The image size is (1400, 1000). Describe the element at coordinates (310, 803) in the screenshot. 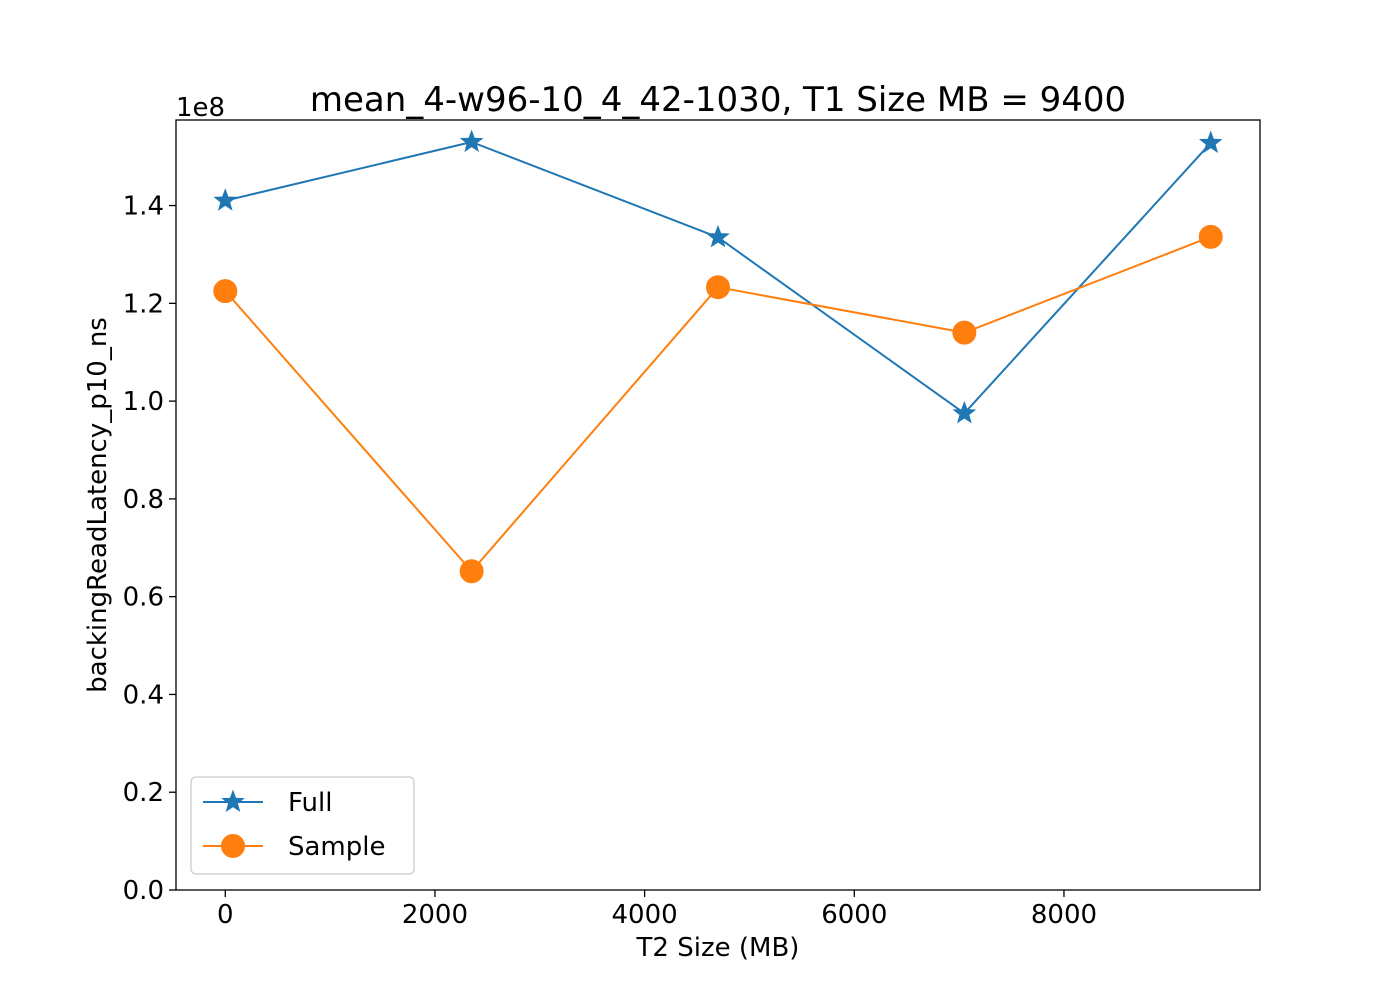

I see `legend-label-full: Full` at that location.